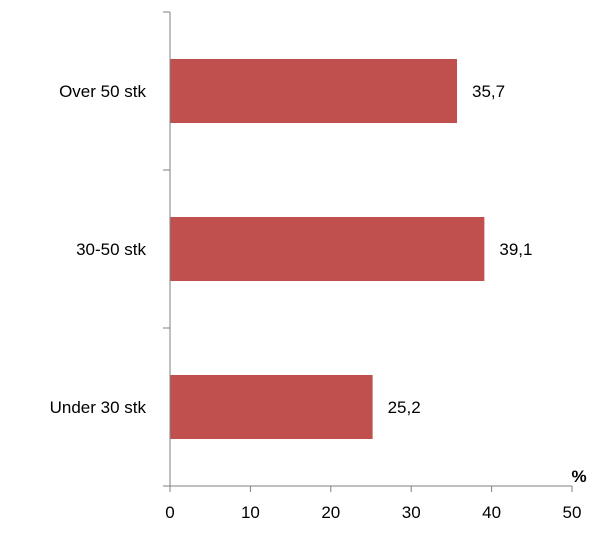 This screenshot has height=536, width=597. Describe the element at coordinates (98, 407) in the screenshot. I see `category-label: Under 30 stk` at that location.